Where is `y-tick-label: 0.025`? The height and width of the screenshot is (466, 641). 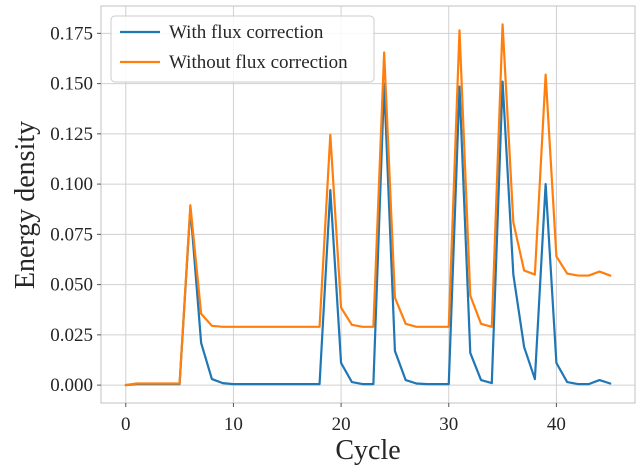
y-tick-label: 0.025 is located at coordinates (71, 335).